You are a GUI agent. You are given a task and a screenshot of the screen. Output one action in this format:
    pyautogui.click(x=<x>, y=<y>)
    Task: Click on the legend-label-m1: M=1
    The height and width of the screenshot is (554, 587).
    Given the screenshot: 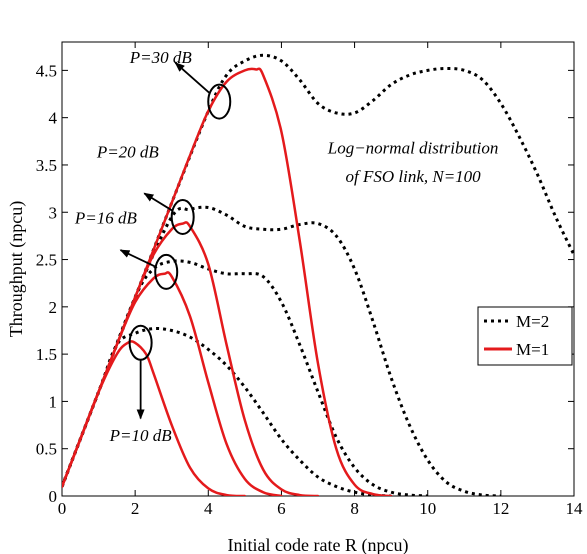 What is the action you would take?
    pyautogui.click(x=532, y=349)
    